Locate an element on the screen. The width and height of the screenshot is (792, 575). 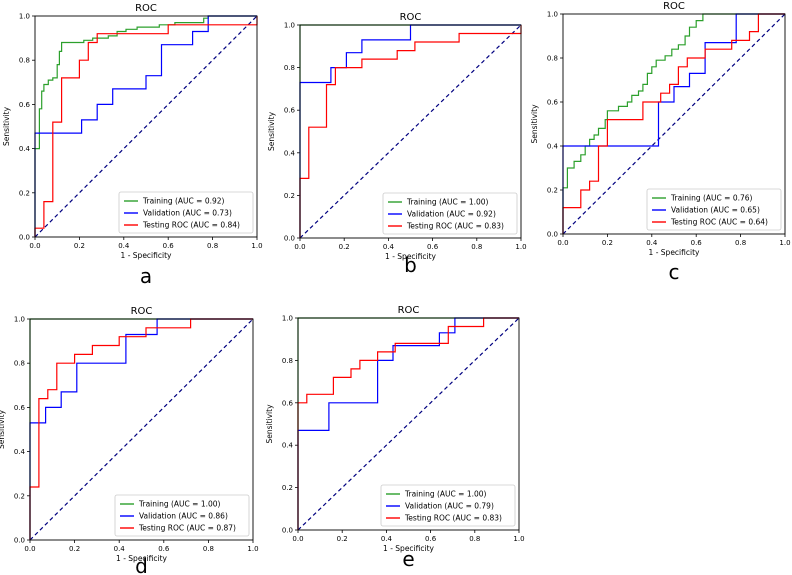
roc-curve-training is located at coordinates (673, 123).